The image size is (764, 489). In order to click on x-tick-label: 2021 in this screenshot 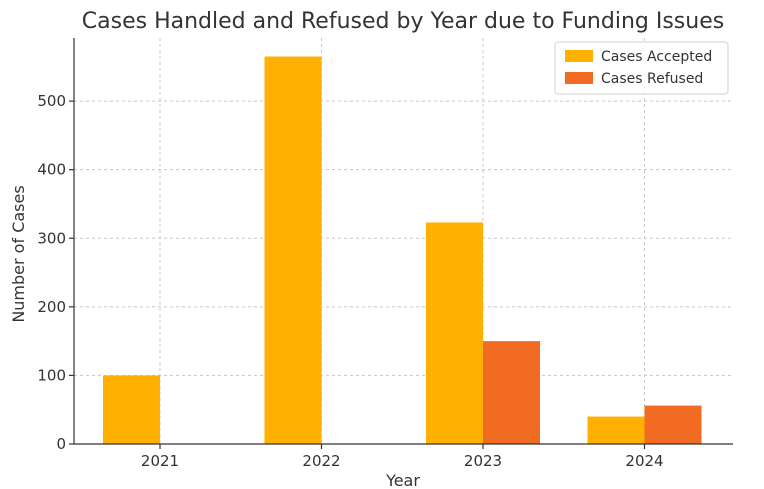, I will do `click(160, 461)`.